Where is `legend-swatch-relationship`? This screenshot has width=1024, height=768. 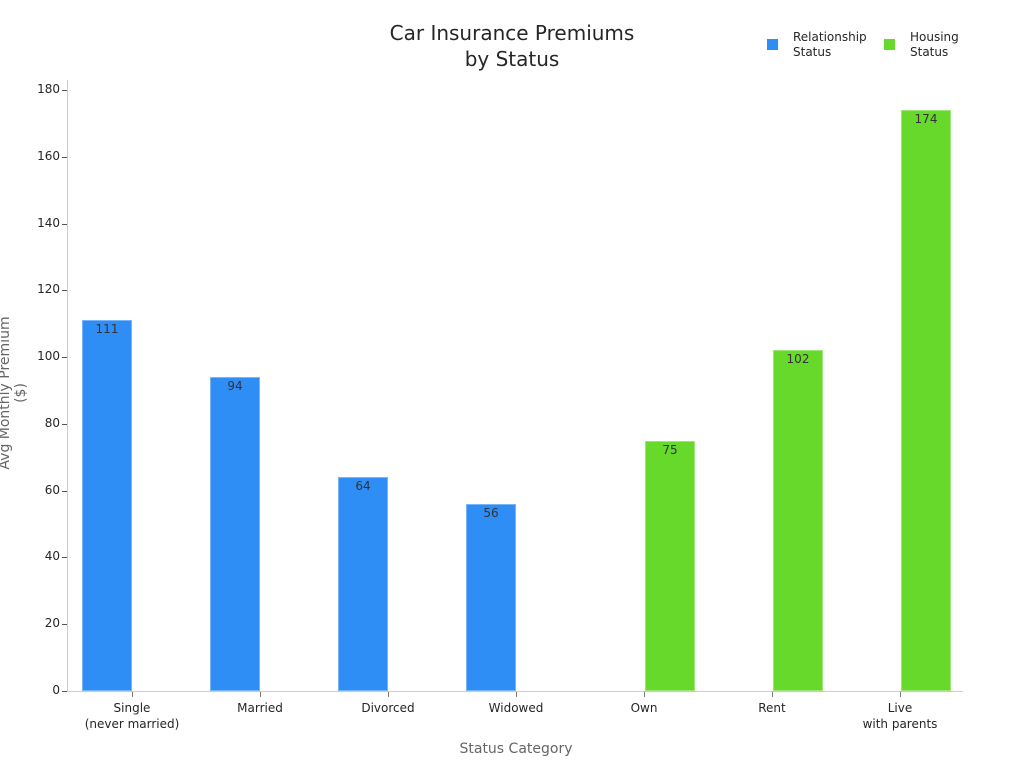
legend-swatch-relationship is located at coordinates (772, 44).